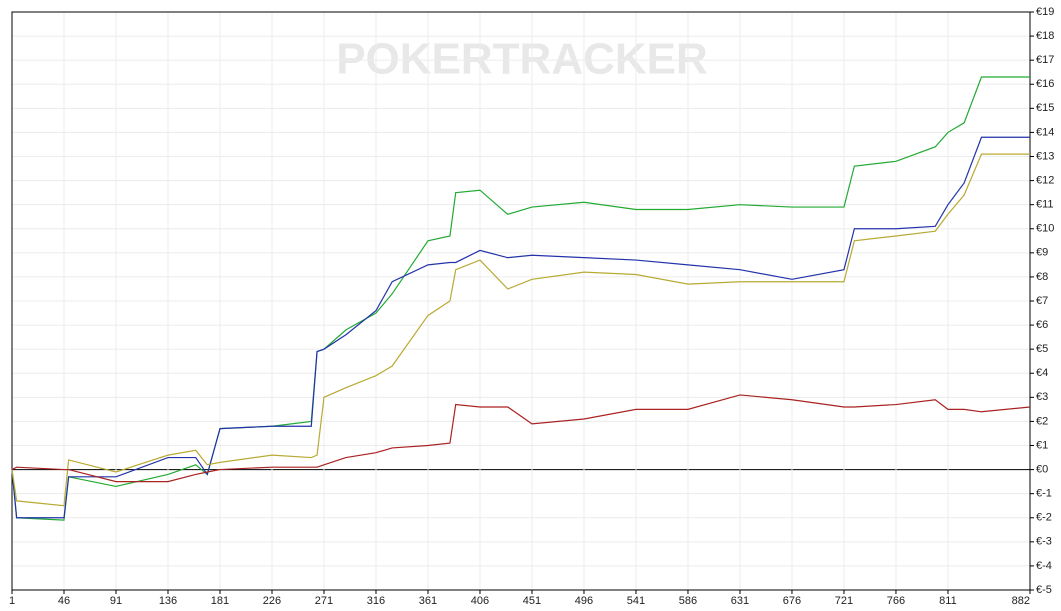  I want to click on x-tick-label: 721, so click(844, 601).